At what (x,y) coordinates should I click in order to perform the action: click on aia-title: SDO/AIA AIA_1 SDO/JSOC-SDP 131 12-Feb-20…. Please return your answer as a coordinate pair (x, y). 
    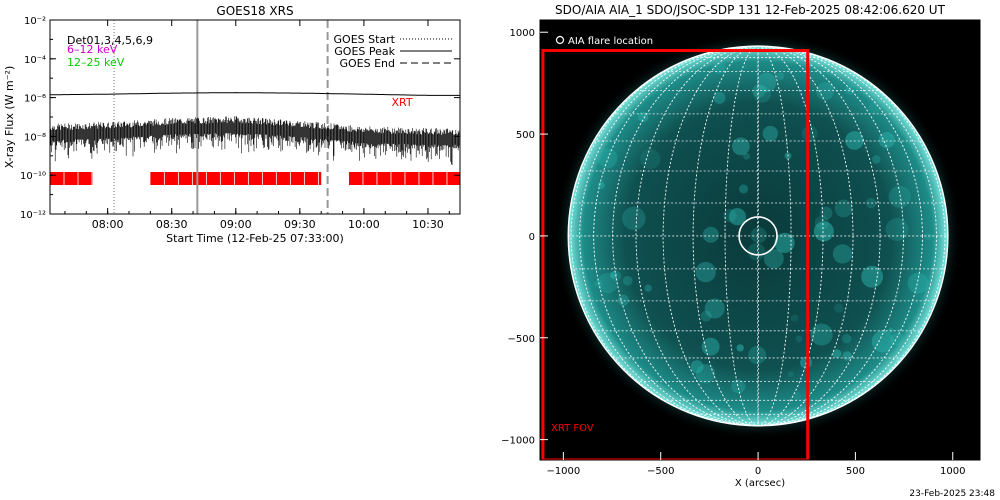
    Looking at the image, I should click on (750, 10).